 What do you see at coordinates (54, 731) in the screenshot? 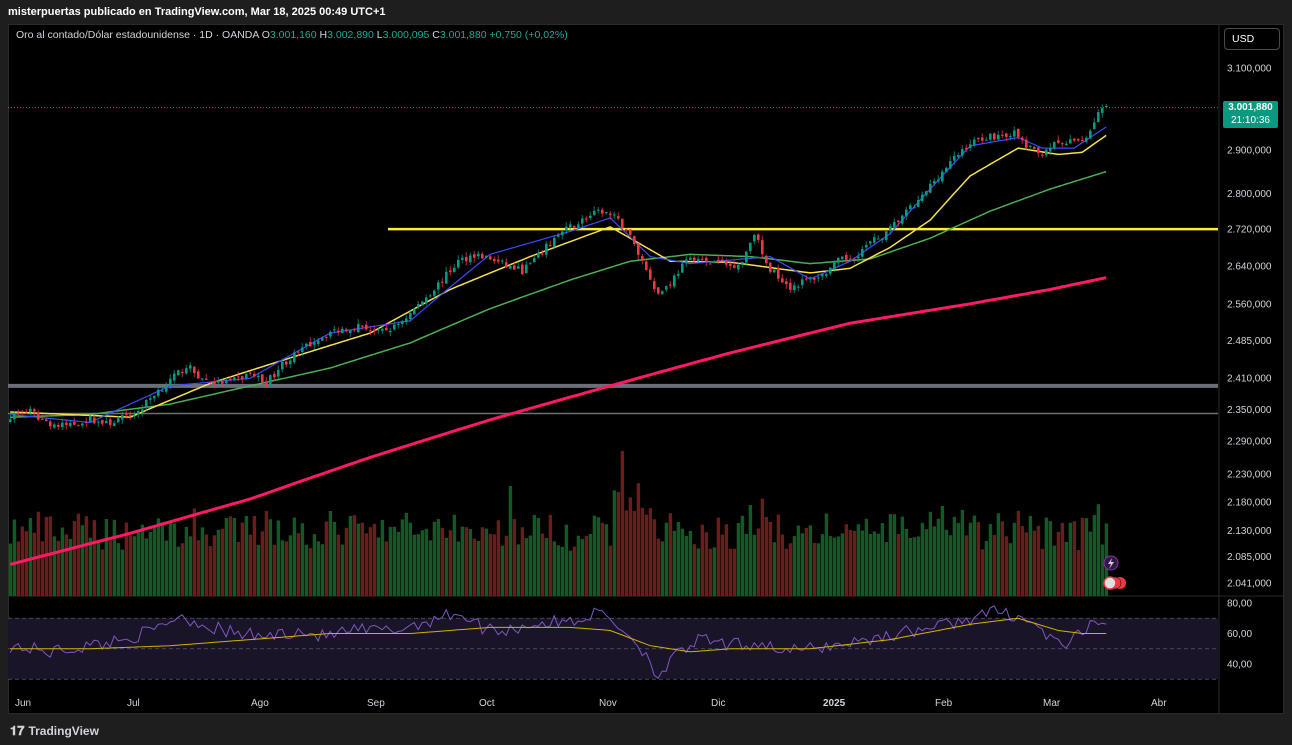
I see `tradingview-logo: 𝟏𝟕 TradingView` at bounding box center [54, 731].